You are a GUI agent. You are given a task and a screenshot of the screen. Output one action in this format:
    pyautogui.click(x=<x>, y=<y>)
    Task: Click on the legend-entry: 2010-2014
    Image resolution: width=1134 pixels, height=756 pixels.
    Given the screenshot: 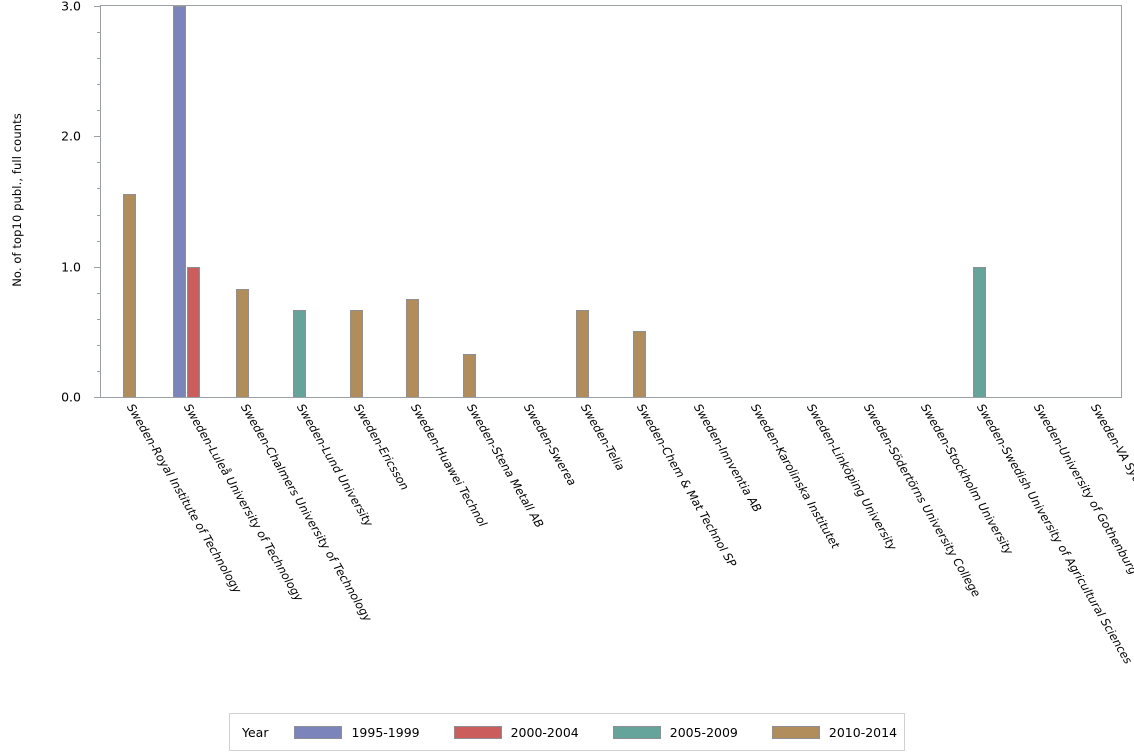 What is the action you would take?
    pyautogui.click(x=834, y=732)
    